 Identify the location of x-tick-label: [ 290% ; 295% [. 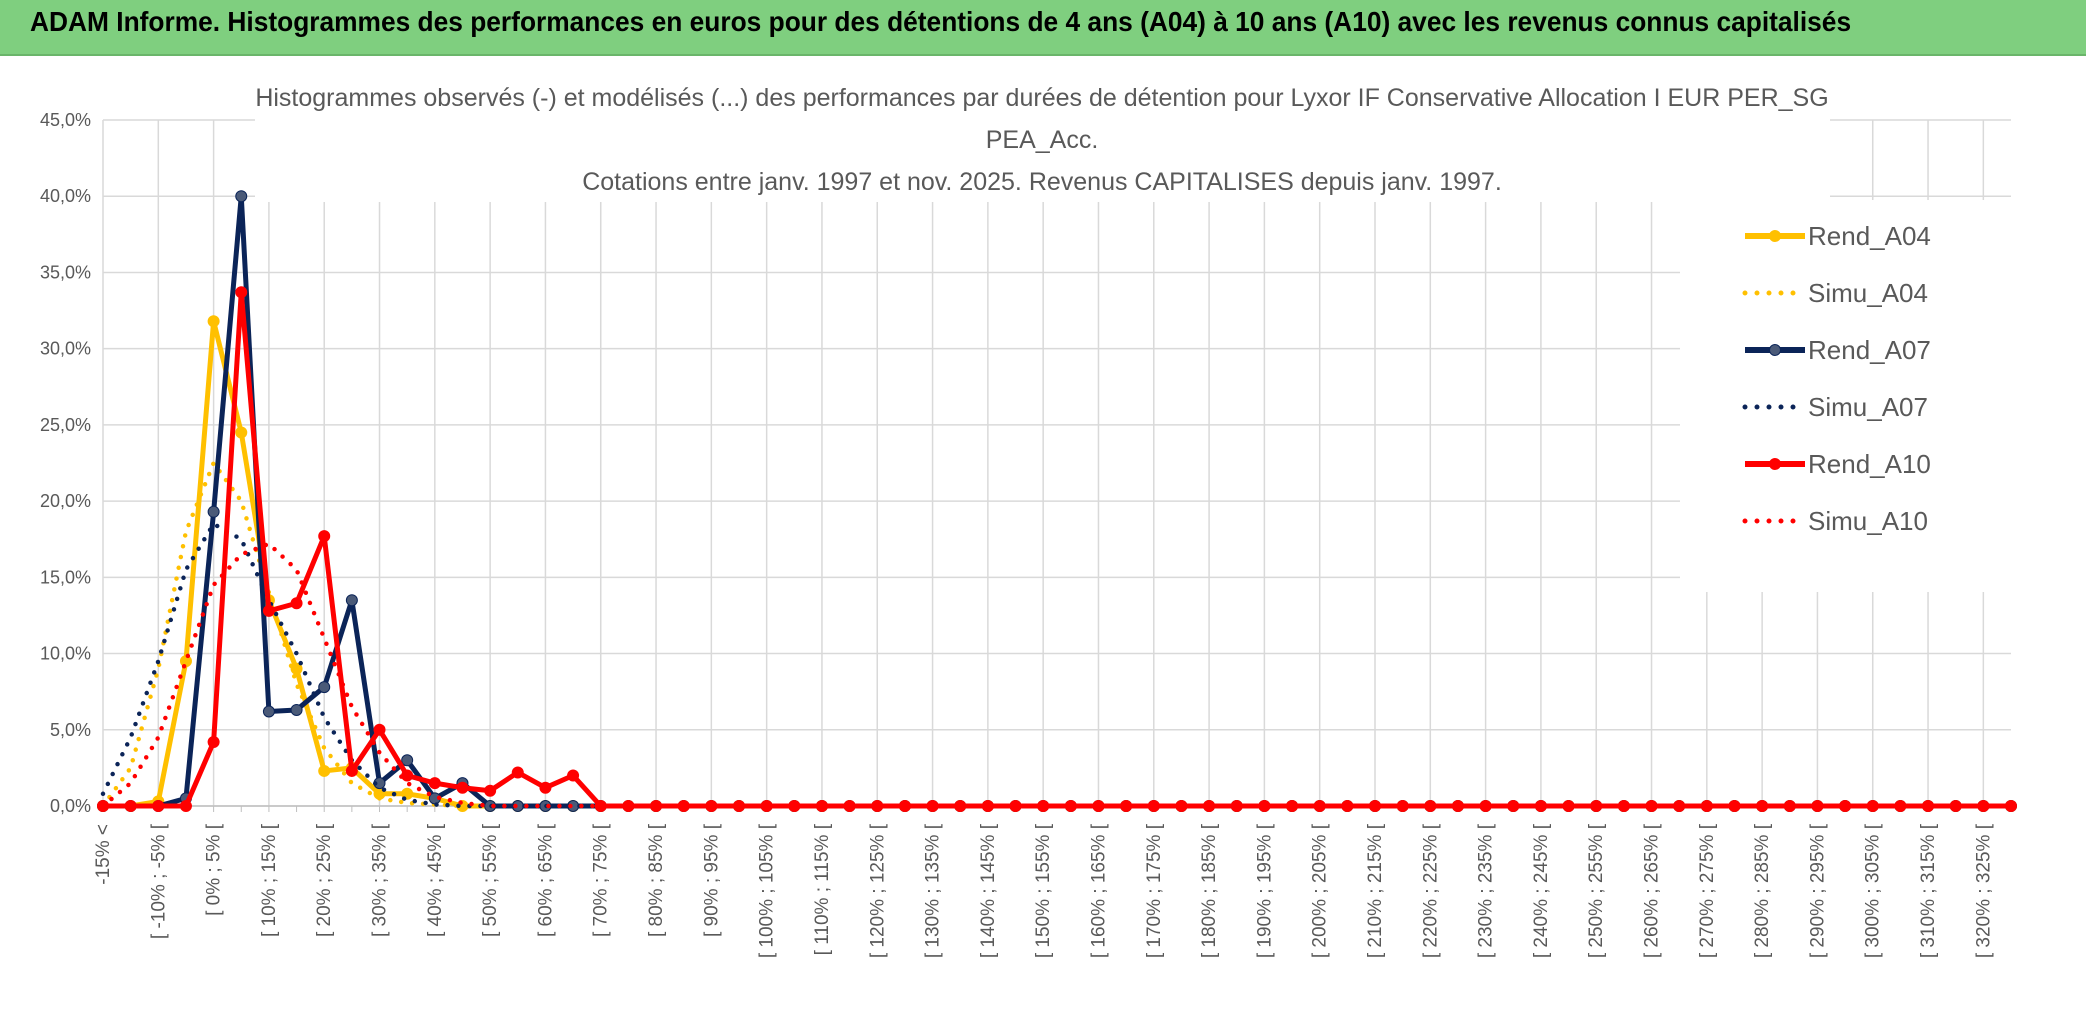
(1817, 890).